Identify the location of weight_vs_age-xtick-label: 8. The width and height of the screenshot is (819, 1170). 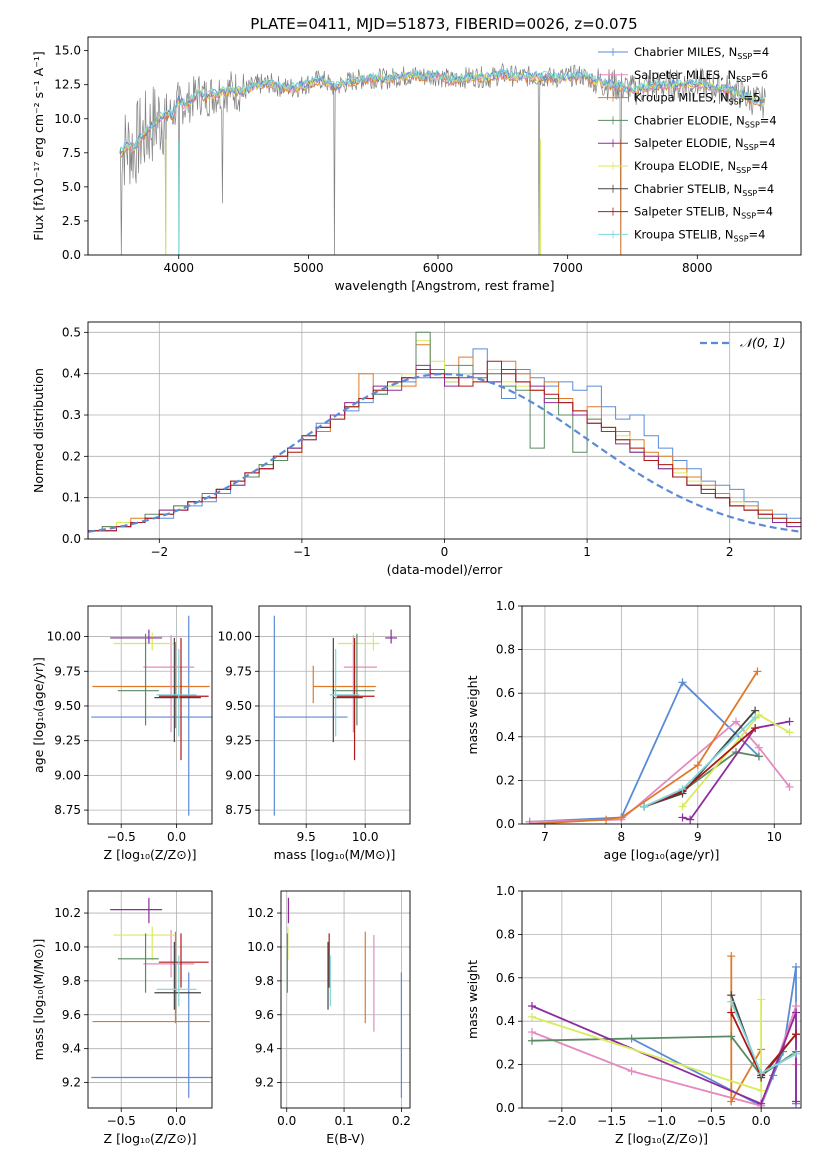
(622, 837).